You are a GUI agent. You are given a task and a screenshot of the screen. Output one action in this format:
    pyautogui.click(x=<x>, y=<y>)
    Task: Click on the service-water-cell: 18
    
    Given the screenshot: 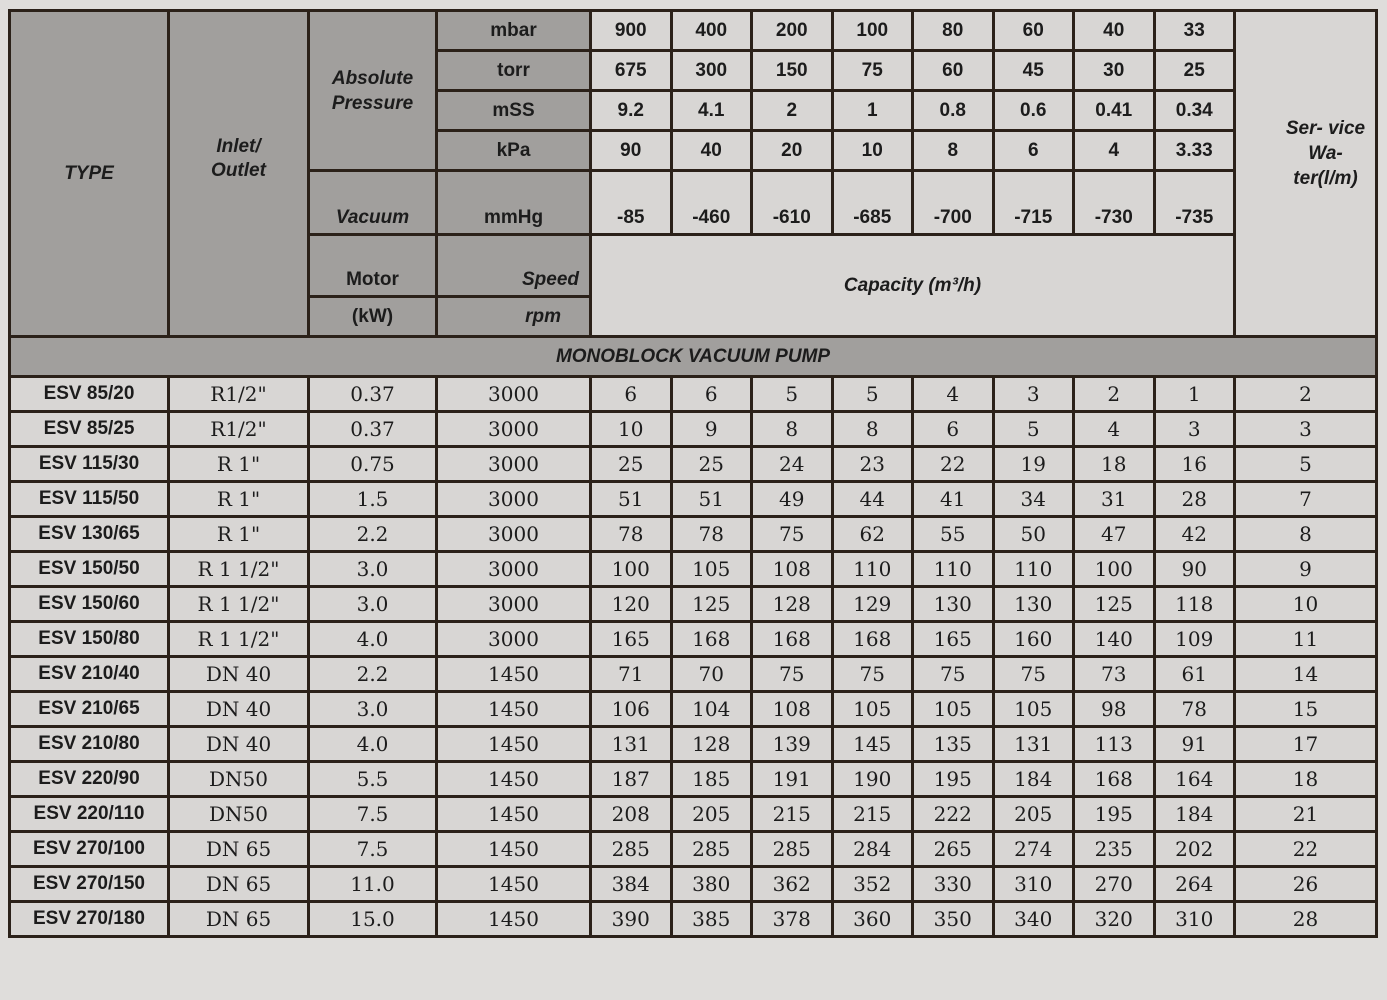 What is the action you would take?
    pyautogui.click(x=1305, y=779)
    